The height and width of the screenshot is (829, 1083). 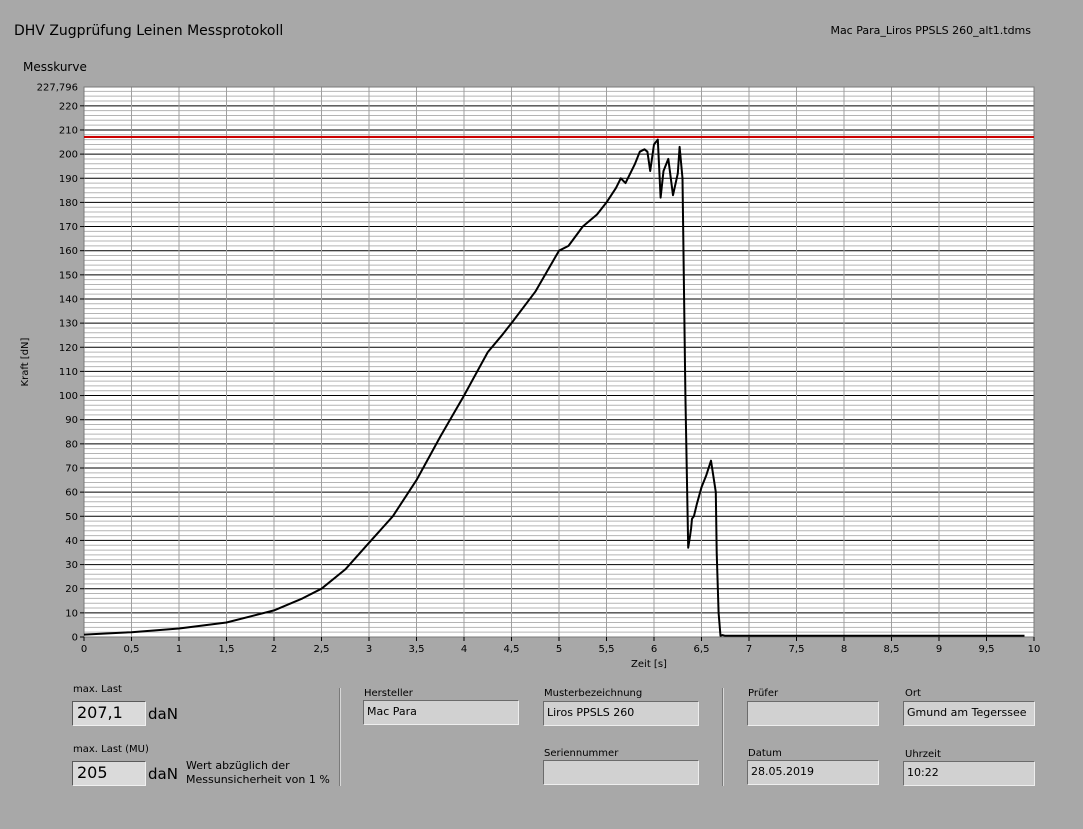 I want to click on x-tick-label: 5, so click(x=559, y=649).